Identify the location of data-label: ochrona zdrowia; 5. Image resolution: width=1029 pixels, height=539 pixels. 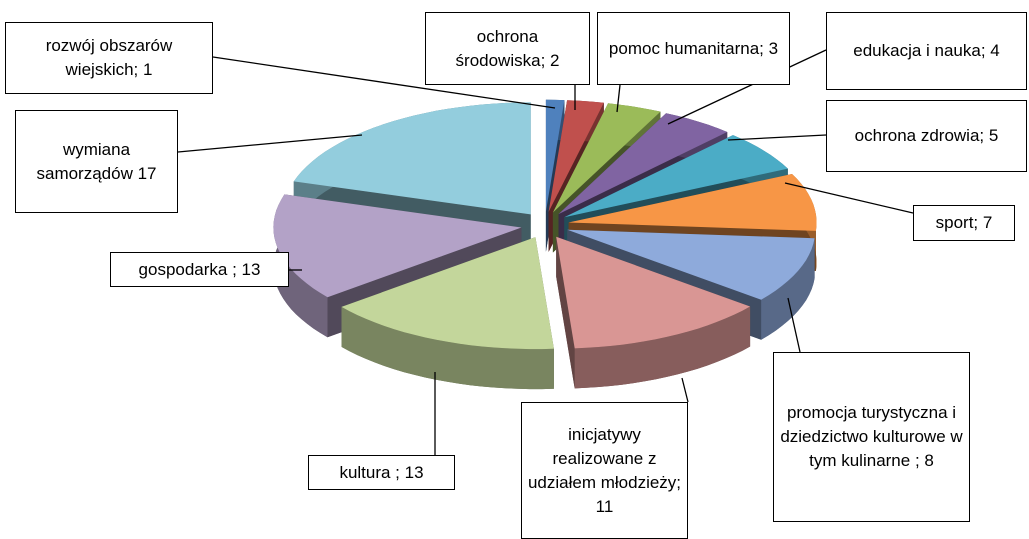
(926, 136).